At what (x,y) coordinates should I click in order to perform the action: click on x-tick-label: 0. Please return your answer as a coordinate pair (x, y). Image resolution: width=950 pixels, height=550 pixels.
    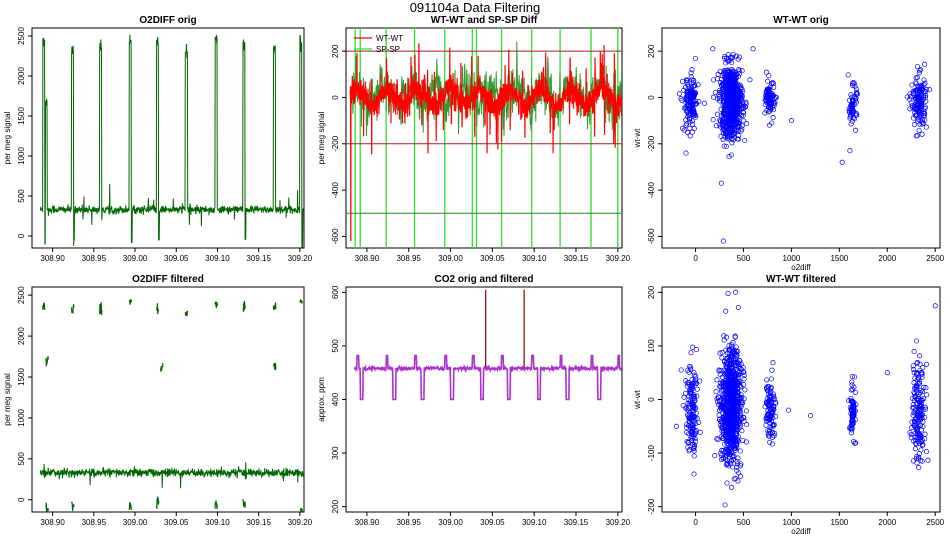
    Looking at the image, I should click on (695, 522).